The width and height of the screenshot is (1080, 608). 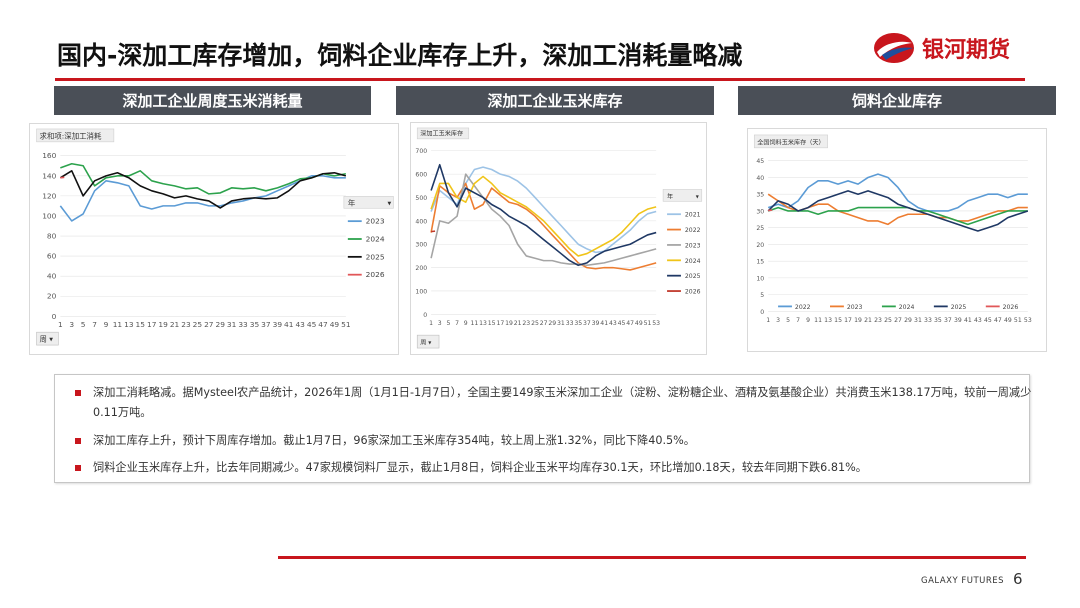 What do you see at coordinates (421, 175) in the screenshot?
I see `y-tick-label: 600` at bounding box center [421, 175].